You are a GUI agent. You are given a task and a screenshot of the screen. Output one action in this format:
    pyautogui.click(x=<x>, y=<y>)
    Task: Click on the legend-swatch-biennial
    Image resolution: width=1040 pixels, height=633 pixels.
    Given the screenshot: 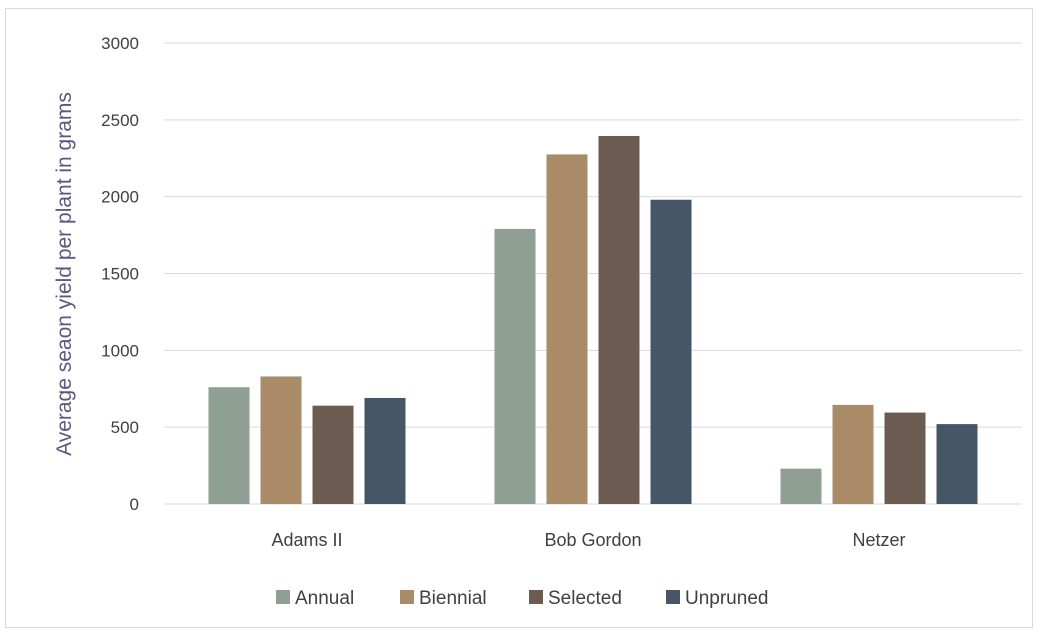 What is the action you would take?
    pyautogui.click(x=407, y=597)
    